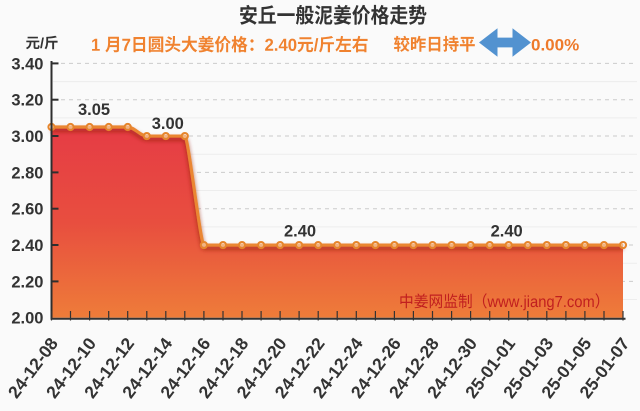 This screenshot has height=411, width=640. What do you see at coordinates (27, 64) in the screenshot?
I see `svg-text: 3.40` at bounding box center [27, 64].